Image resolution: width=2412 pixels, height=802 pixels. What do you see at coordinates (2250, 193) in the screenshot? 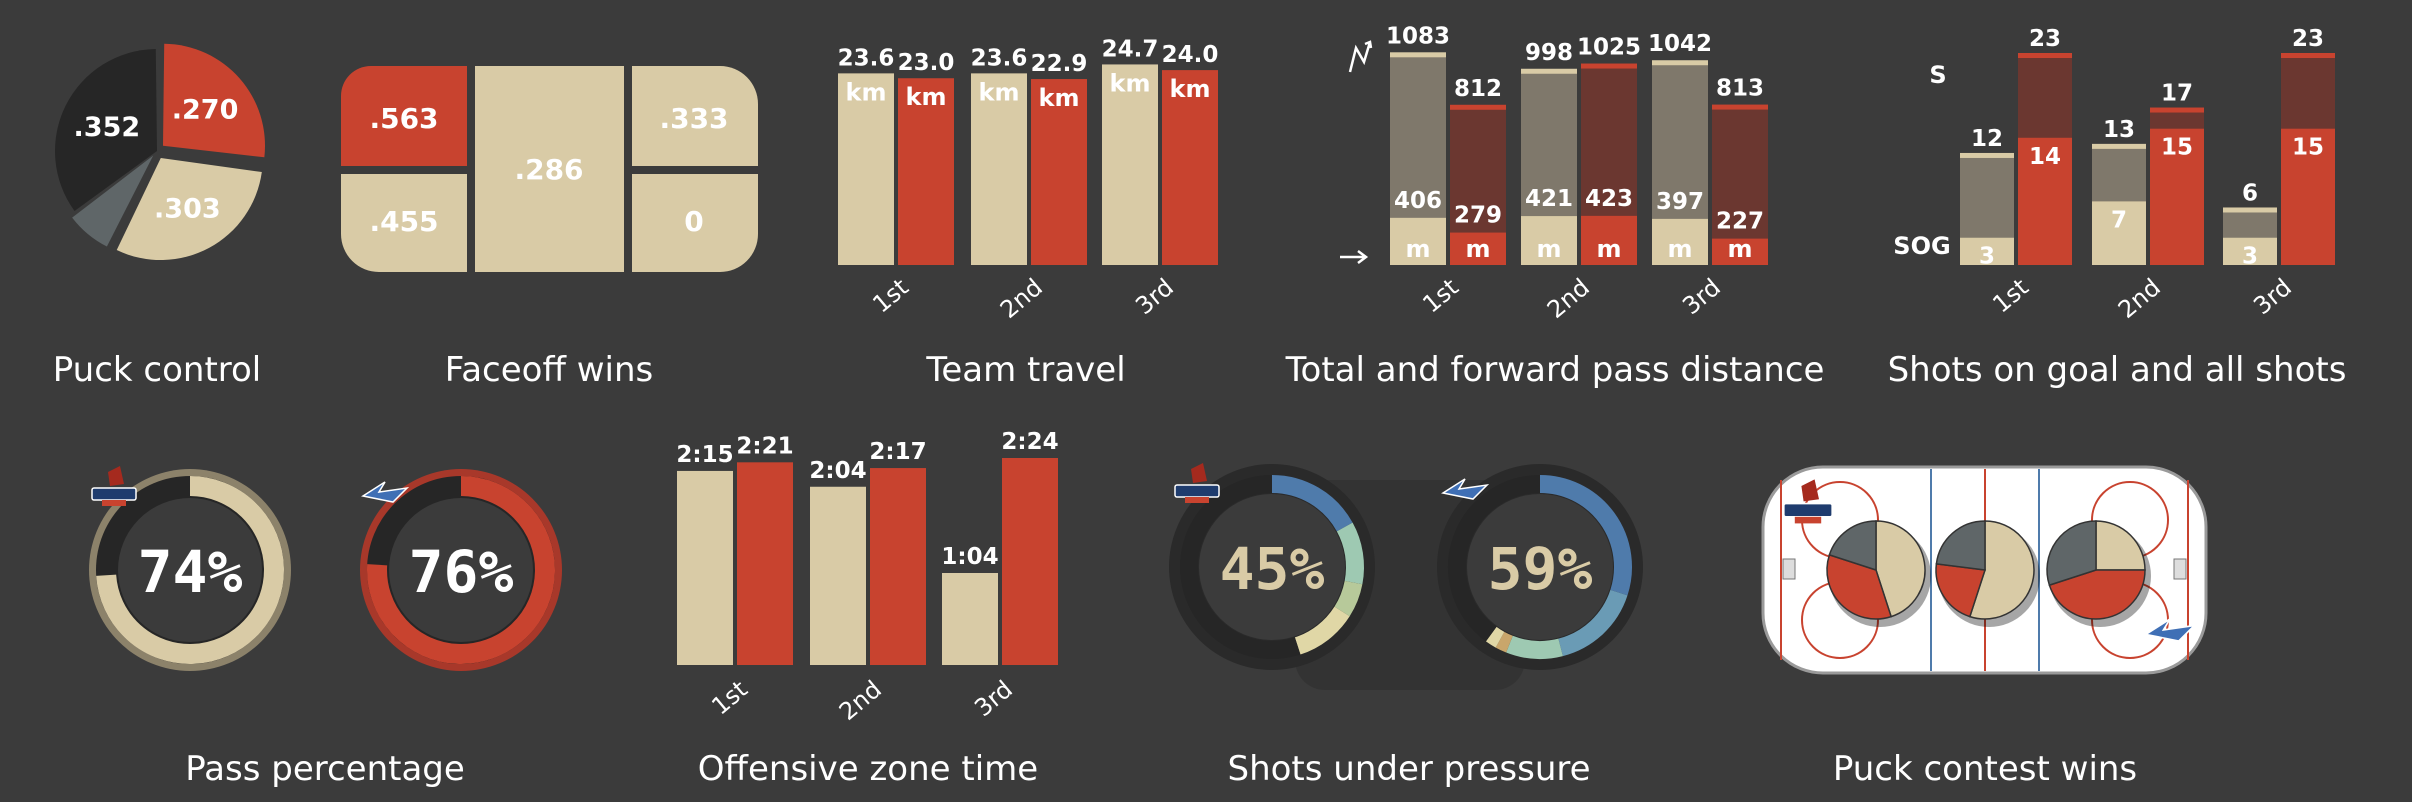
I see `shots-label-home-2: 6` at bounding box center [2250, 193].